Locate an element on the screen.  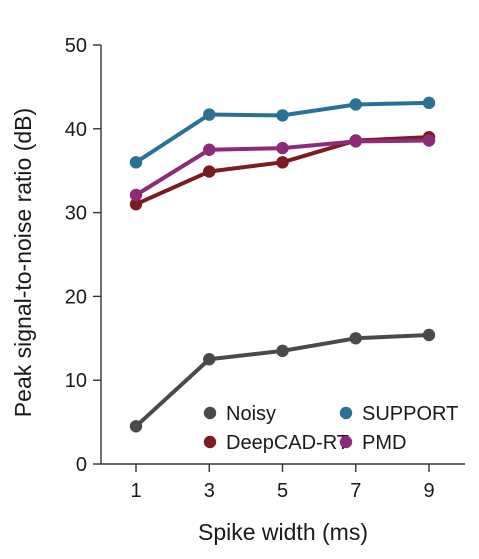
legend-label: DeepCAD-RT is located at coordinates (287, 443).